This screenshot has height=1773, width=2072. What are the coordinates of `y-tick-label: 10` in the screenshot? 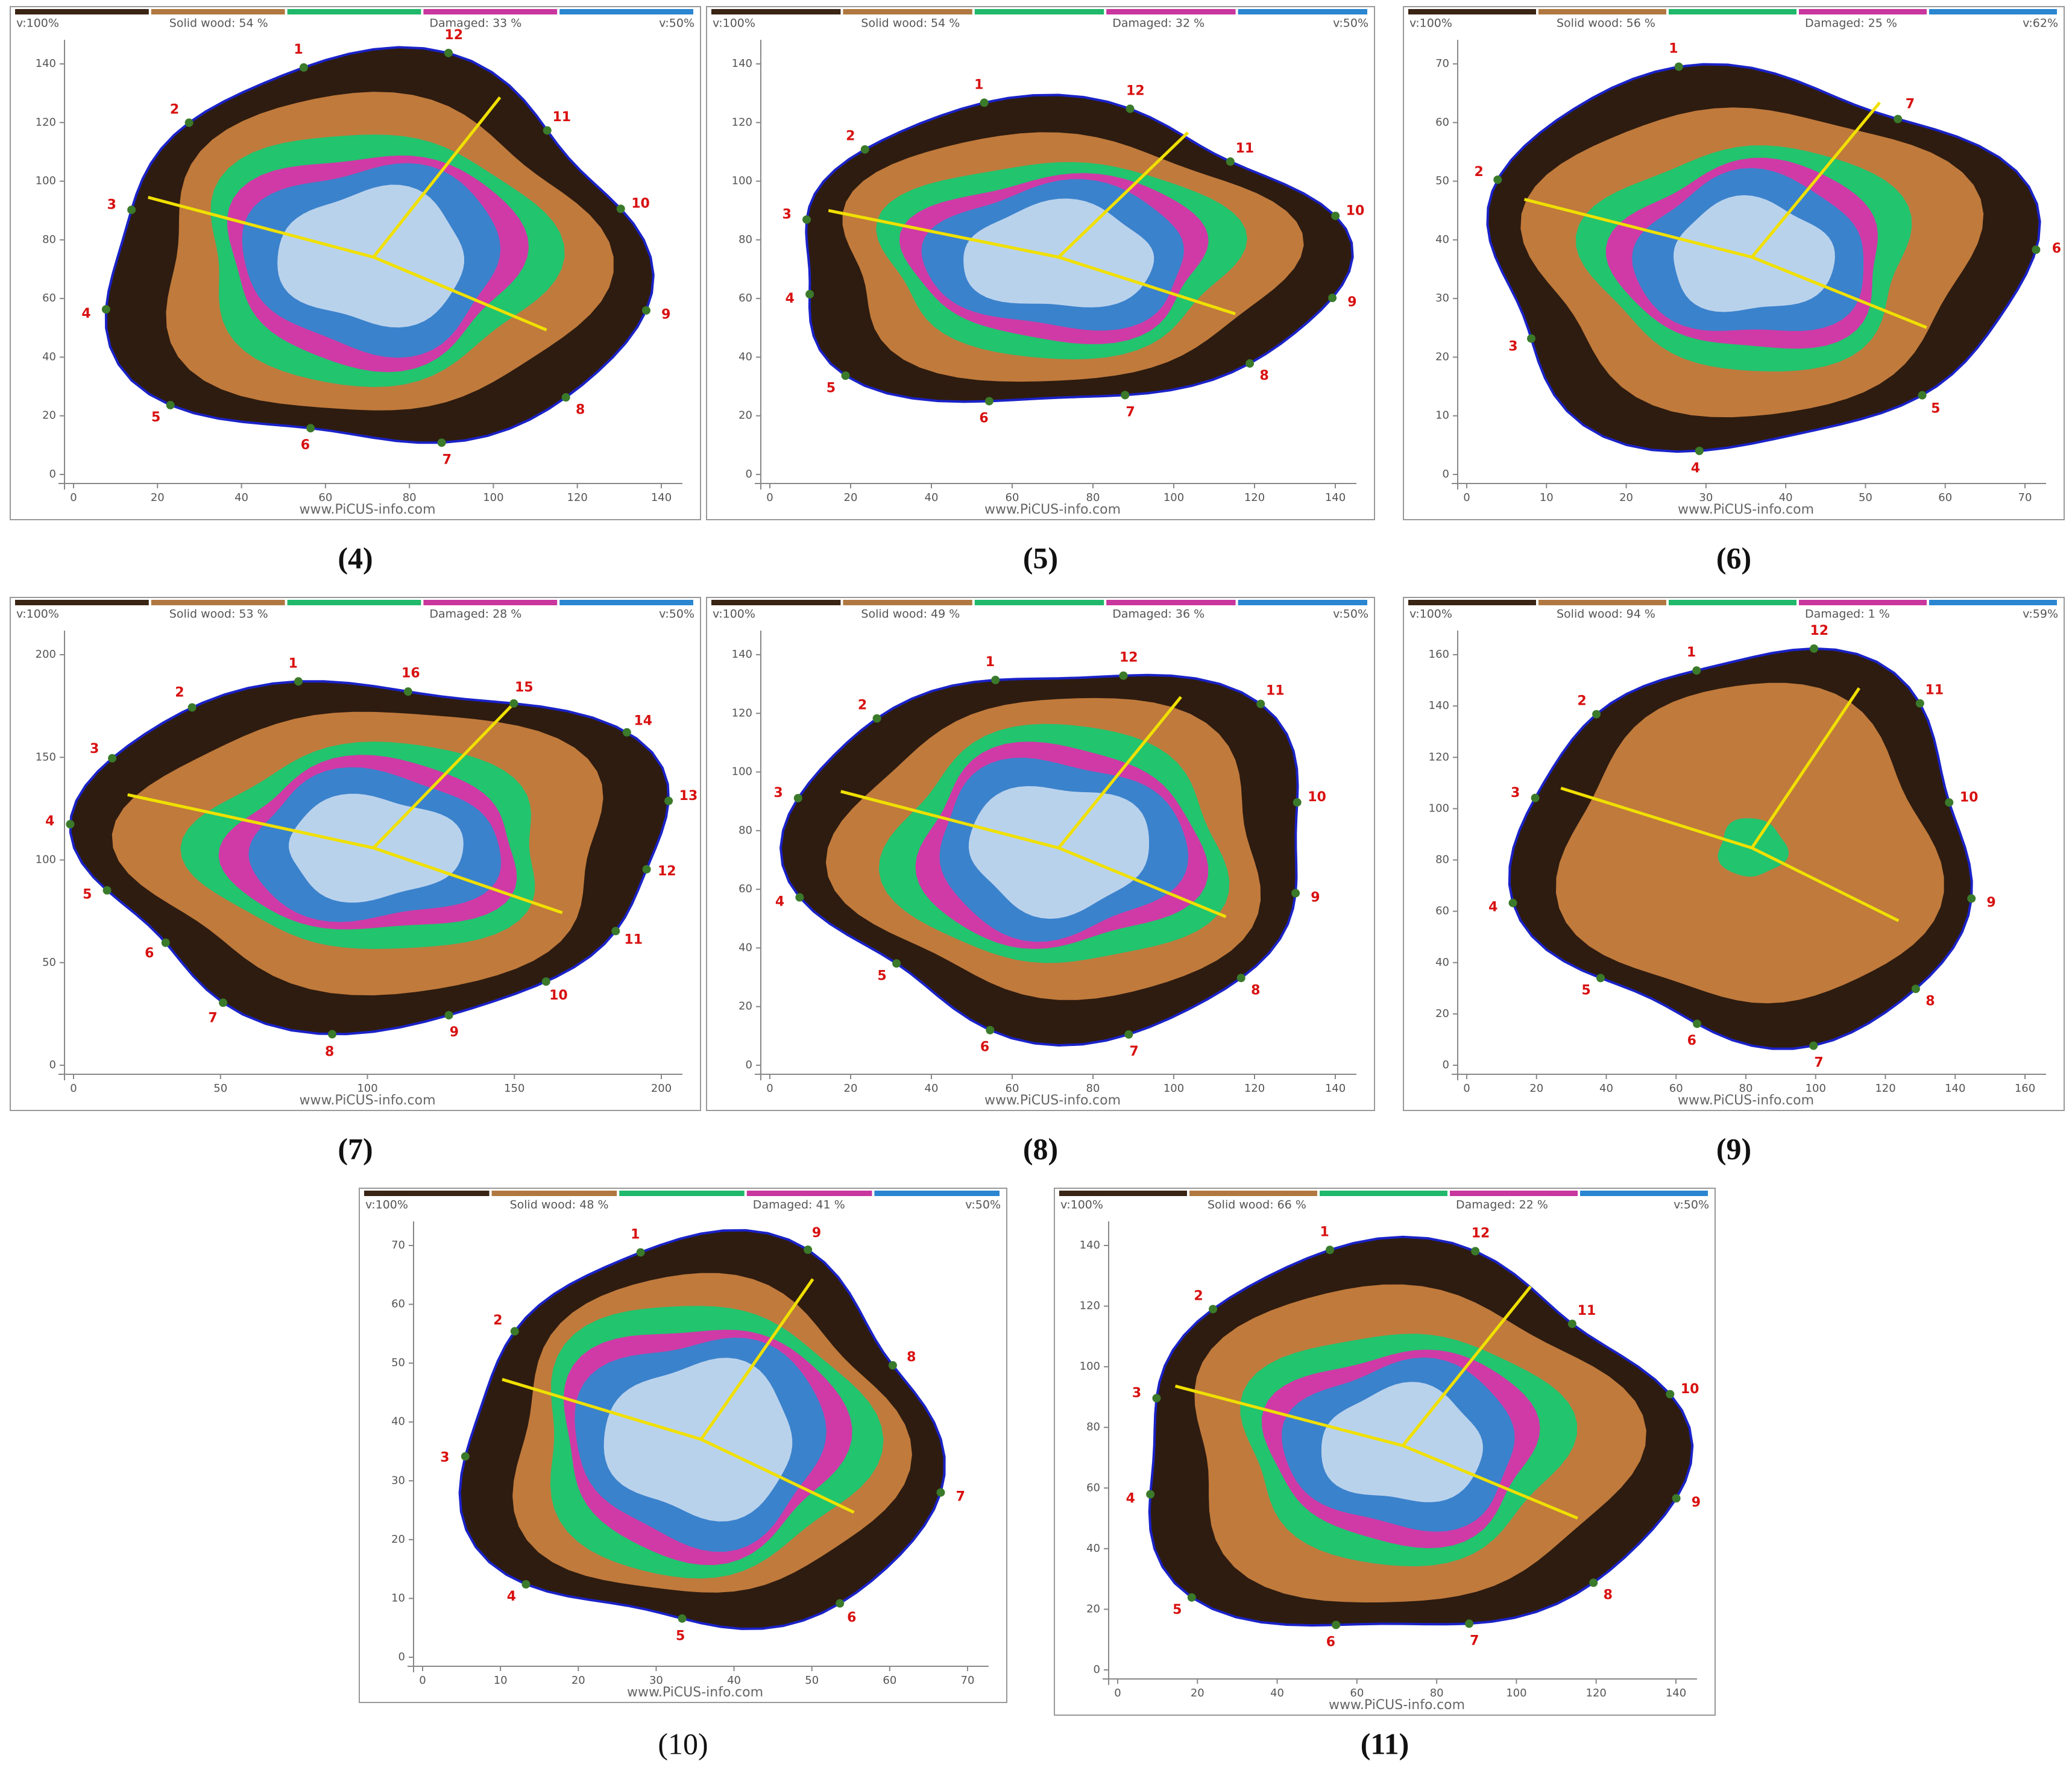 It's located at (398, 1598).